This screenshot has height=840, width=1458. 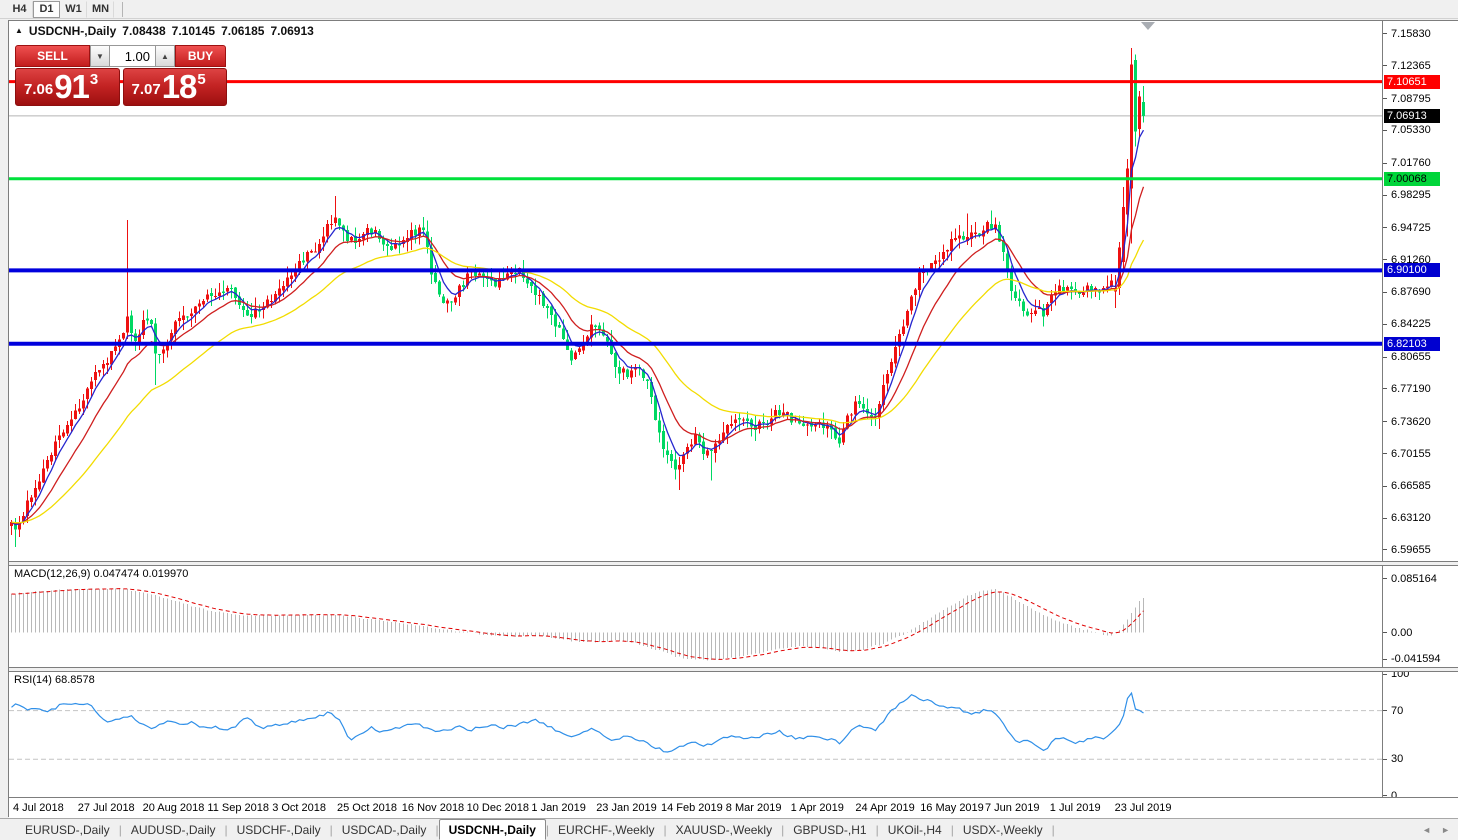 What do you see at coordinates (1002, 829) in the screenshot?
I see `chart-tab-usdx-weekly: USDX-,Weekly` at bounding box center [1002, 829].